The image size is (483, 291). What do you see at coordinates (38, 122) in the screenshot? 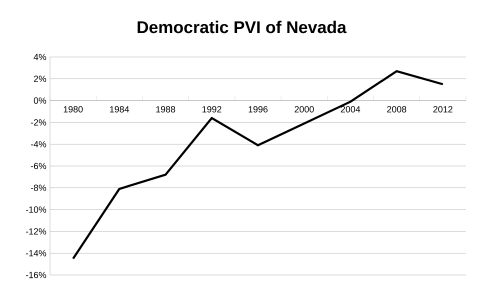
I see `y-tick-label: -2%` at bounding box center [38, 122].